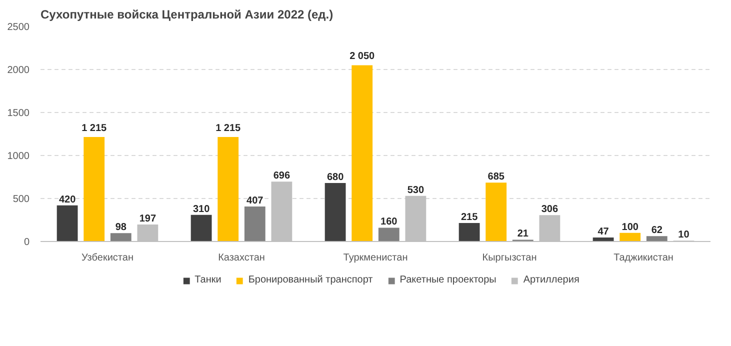 The width and height of the screenshot is (731, 346). I want to click on x-tick-label: Казахстан, so click(241, 258).